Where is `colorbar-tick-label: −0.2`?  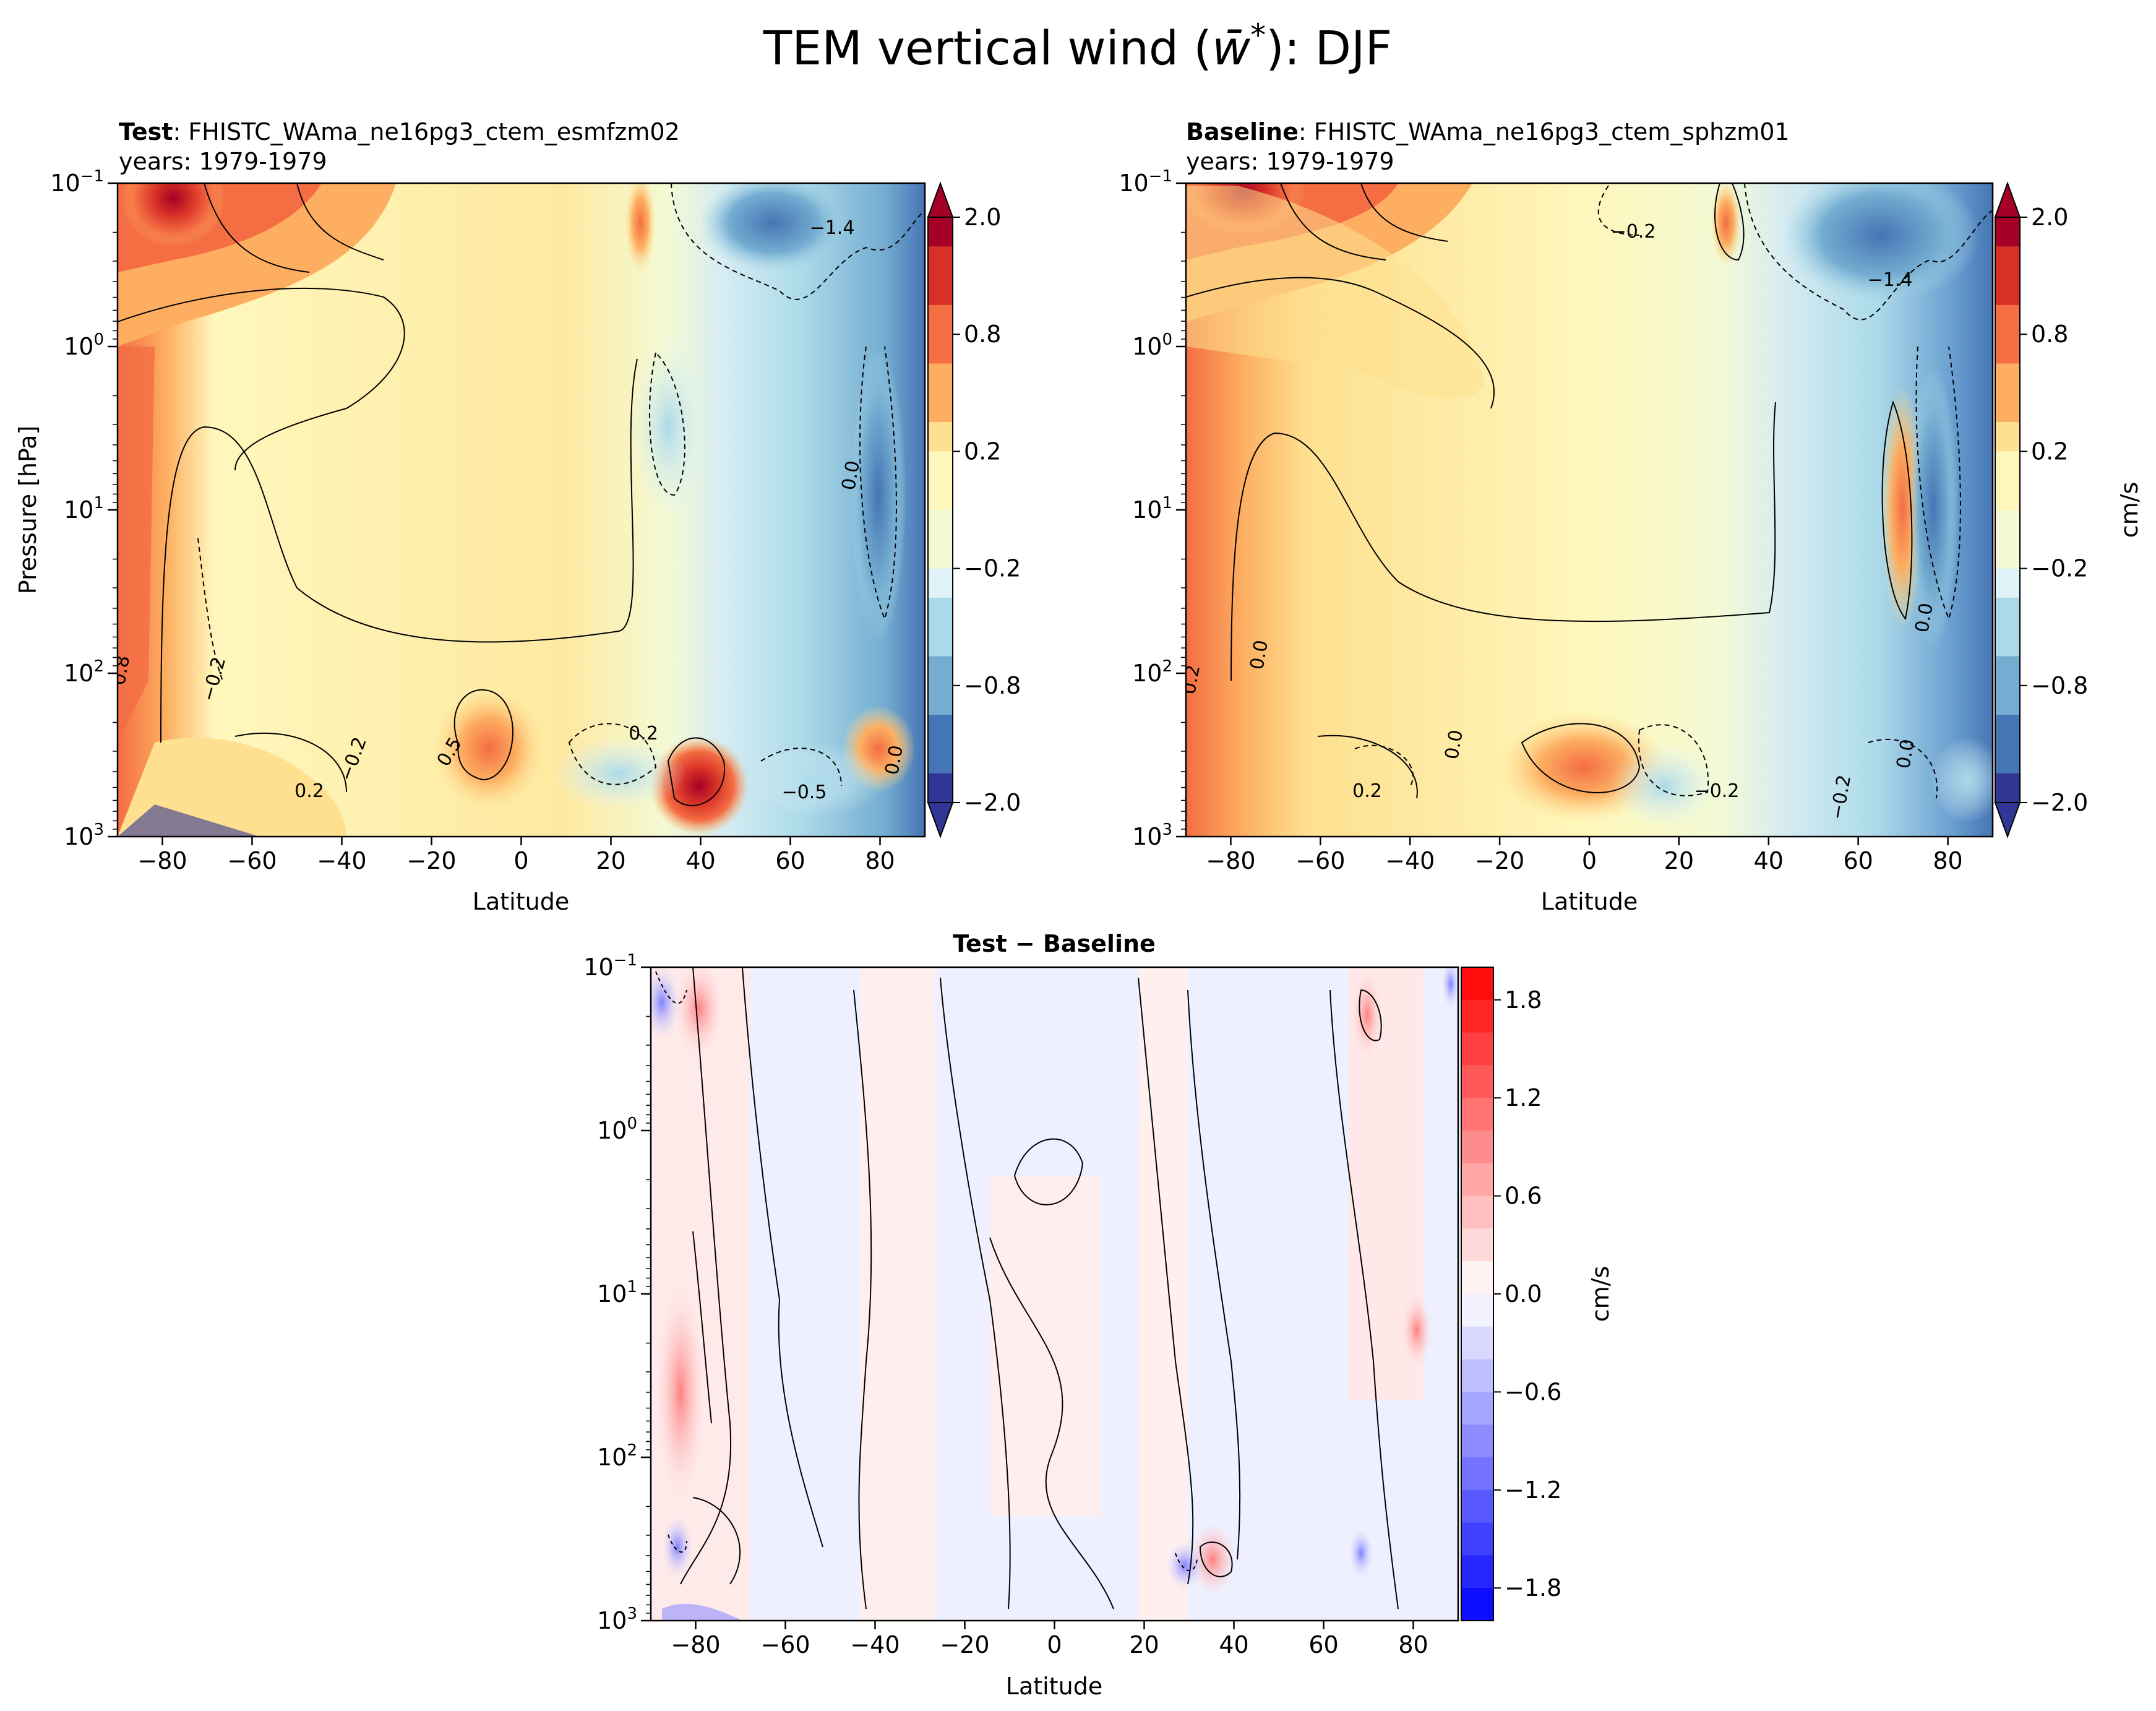 colorbar-tick-label: −0.2 is located at coordinates (992, 568).